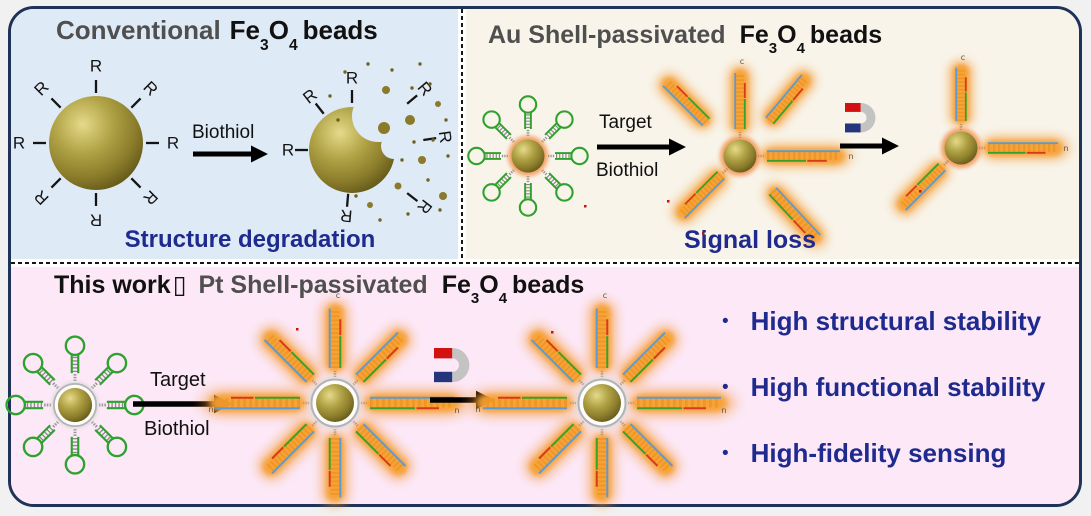 The height and width of the screenshot is (516, 1091). I want to click on title-prefix: Pt Shell-passivated, so click(313, 285).